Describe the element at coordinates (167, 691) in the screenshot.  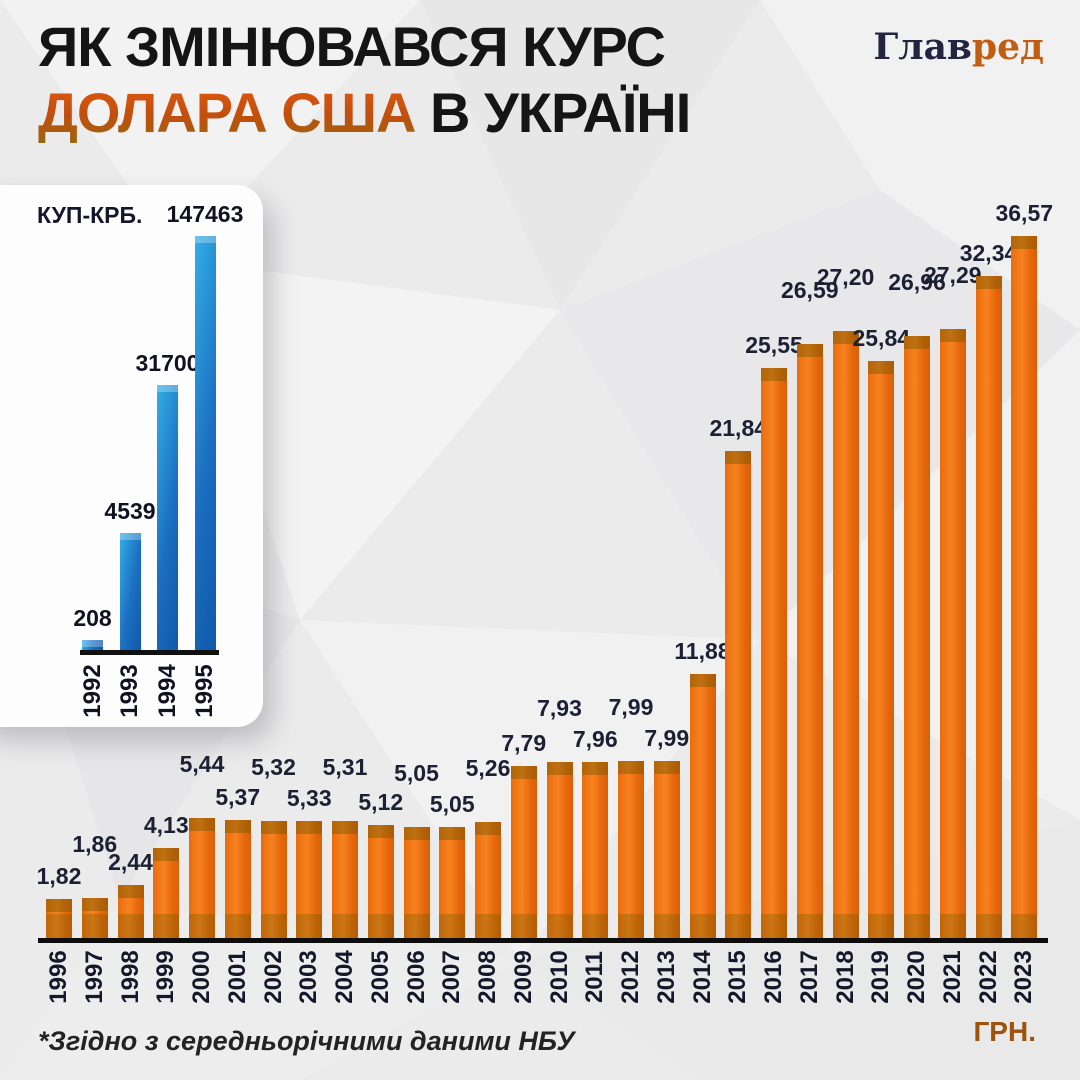
I see `inset-x-axis-year-label: 1994` at that location.